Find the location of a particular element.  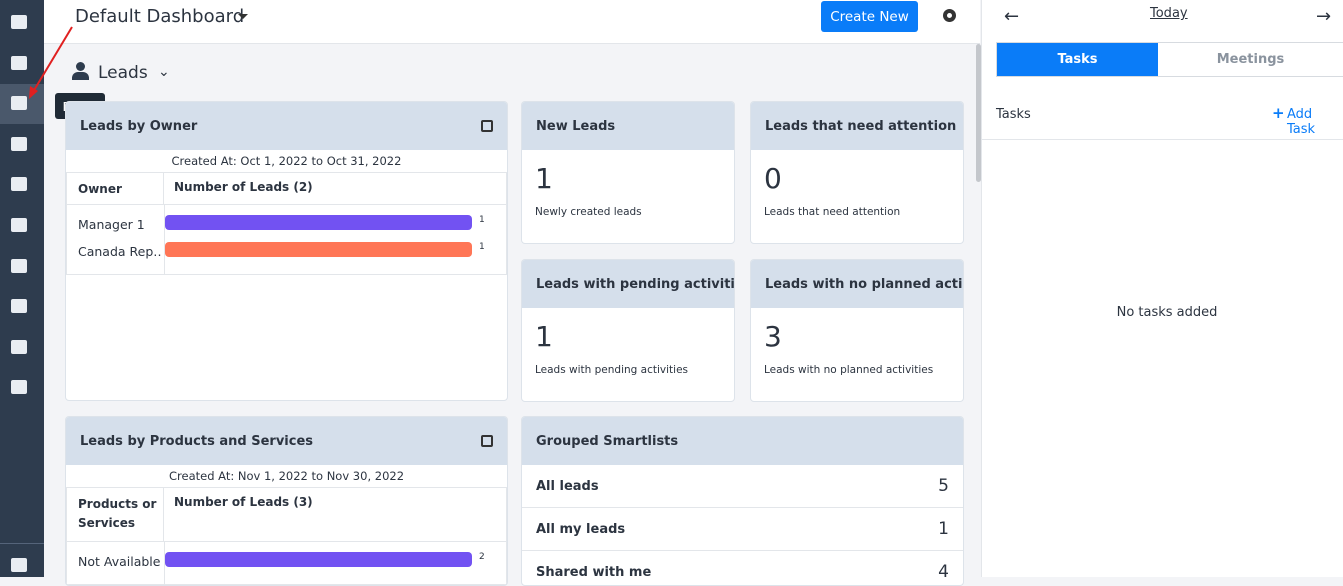

annotation-arrow is located at coordinates (51, 62).